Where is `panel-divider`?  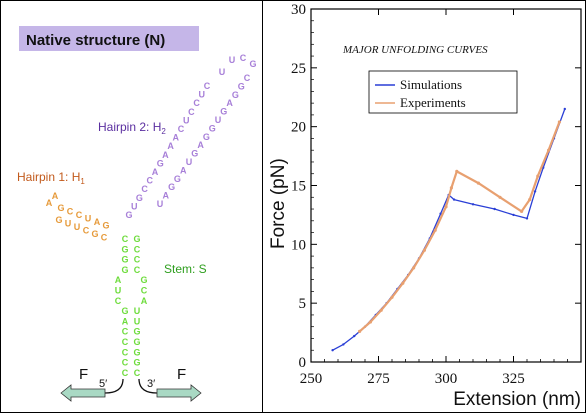
panel-divider is located at coordinates (262, 206).